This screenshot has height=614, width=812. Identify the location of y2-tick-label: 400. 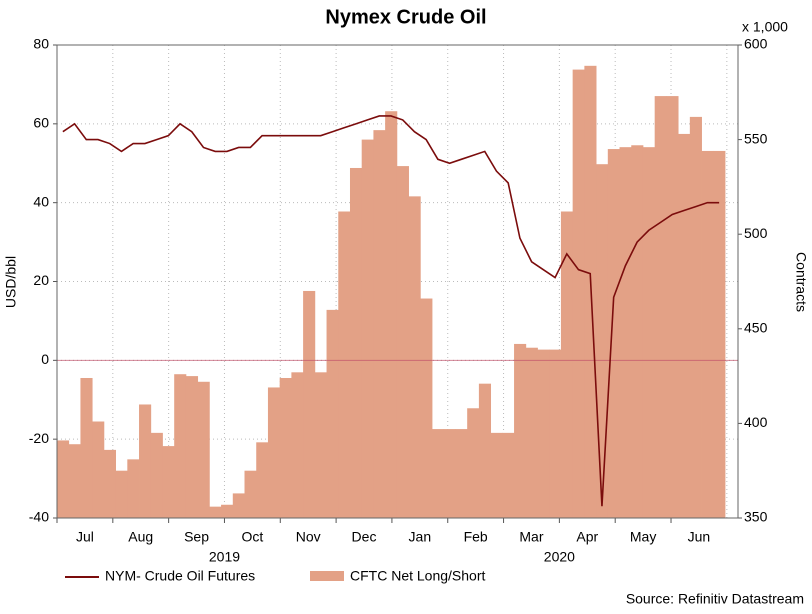
(756, 422).